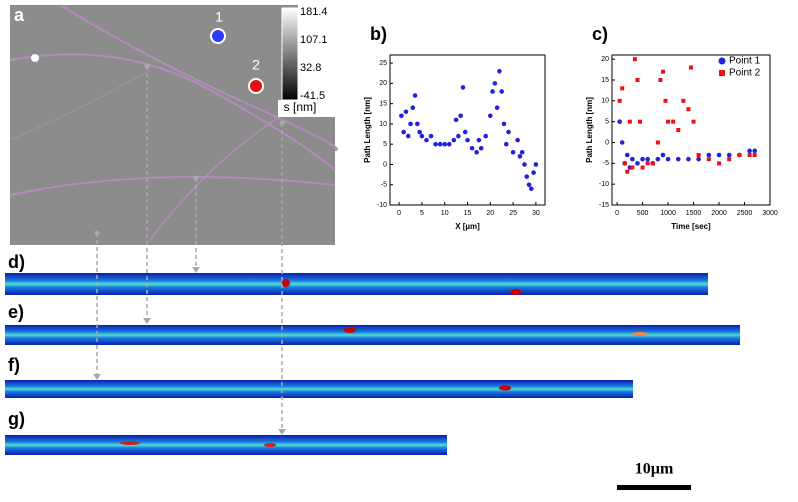 This screenshot has height=502, width=798. Describe the element at coordinates (745, 213) in the screenshot. I see `x-tick-label: 2500` at that location.